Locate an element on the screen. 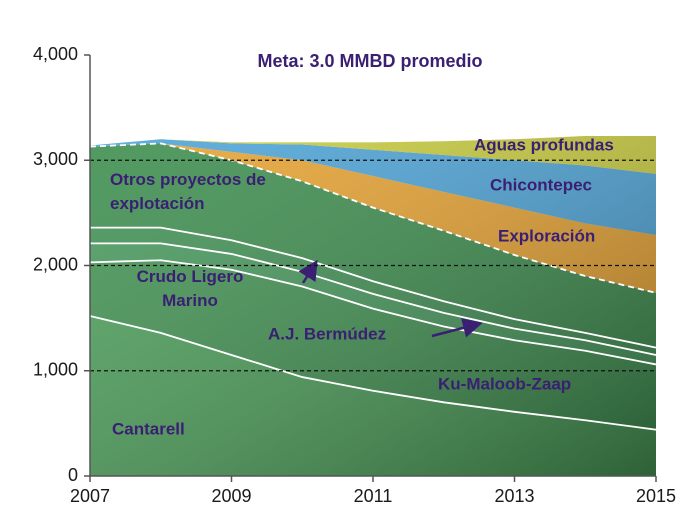 The image size is (684, 532). y-tick-label: 0 is located at coordinates (73, 475).